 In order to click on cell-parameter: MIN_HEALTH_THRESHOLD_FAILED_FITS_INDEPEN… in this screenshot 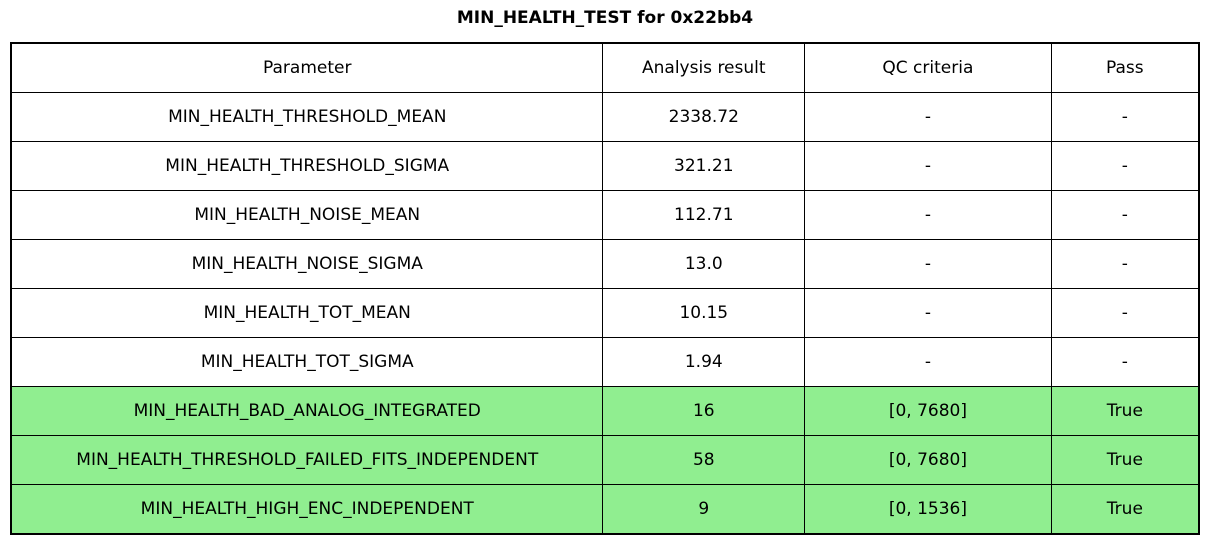, I will do `click(307, 460)`.